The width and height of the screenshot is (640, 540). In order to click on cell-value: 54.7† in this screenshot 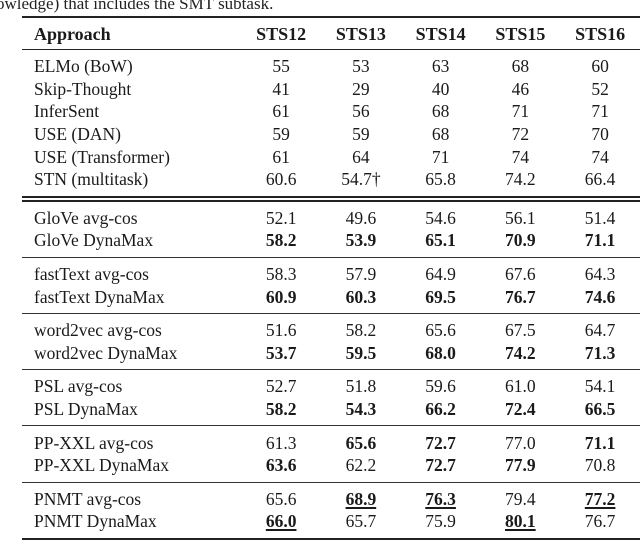, I will do `click(361, 179)`.